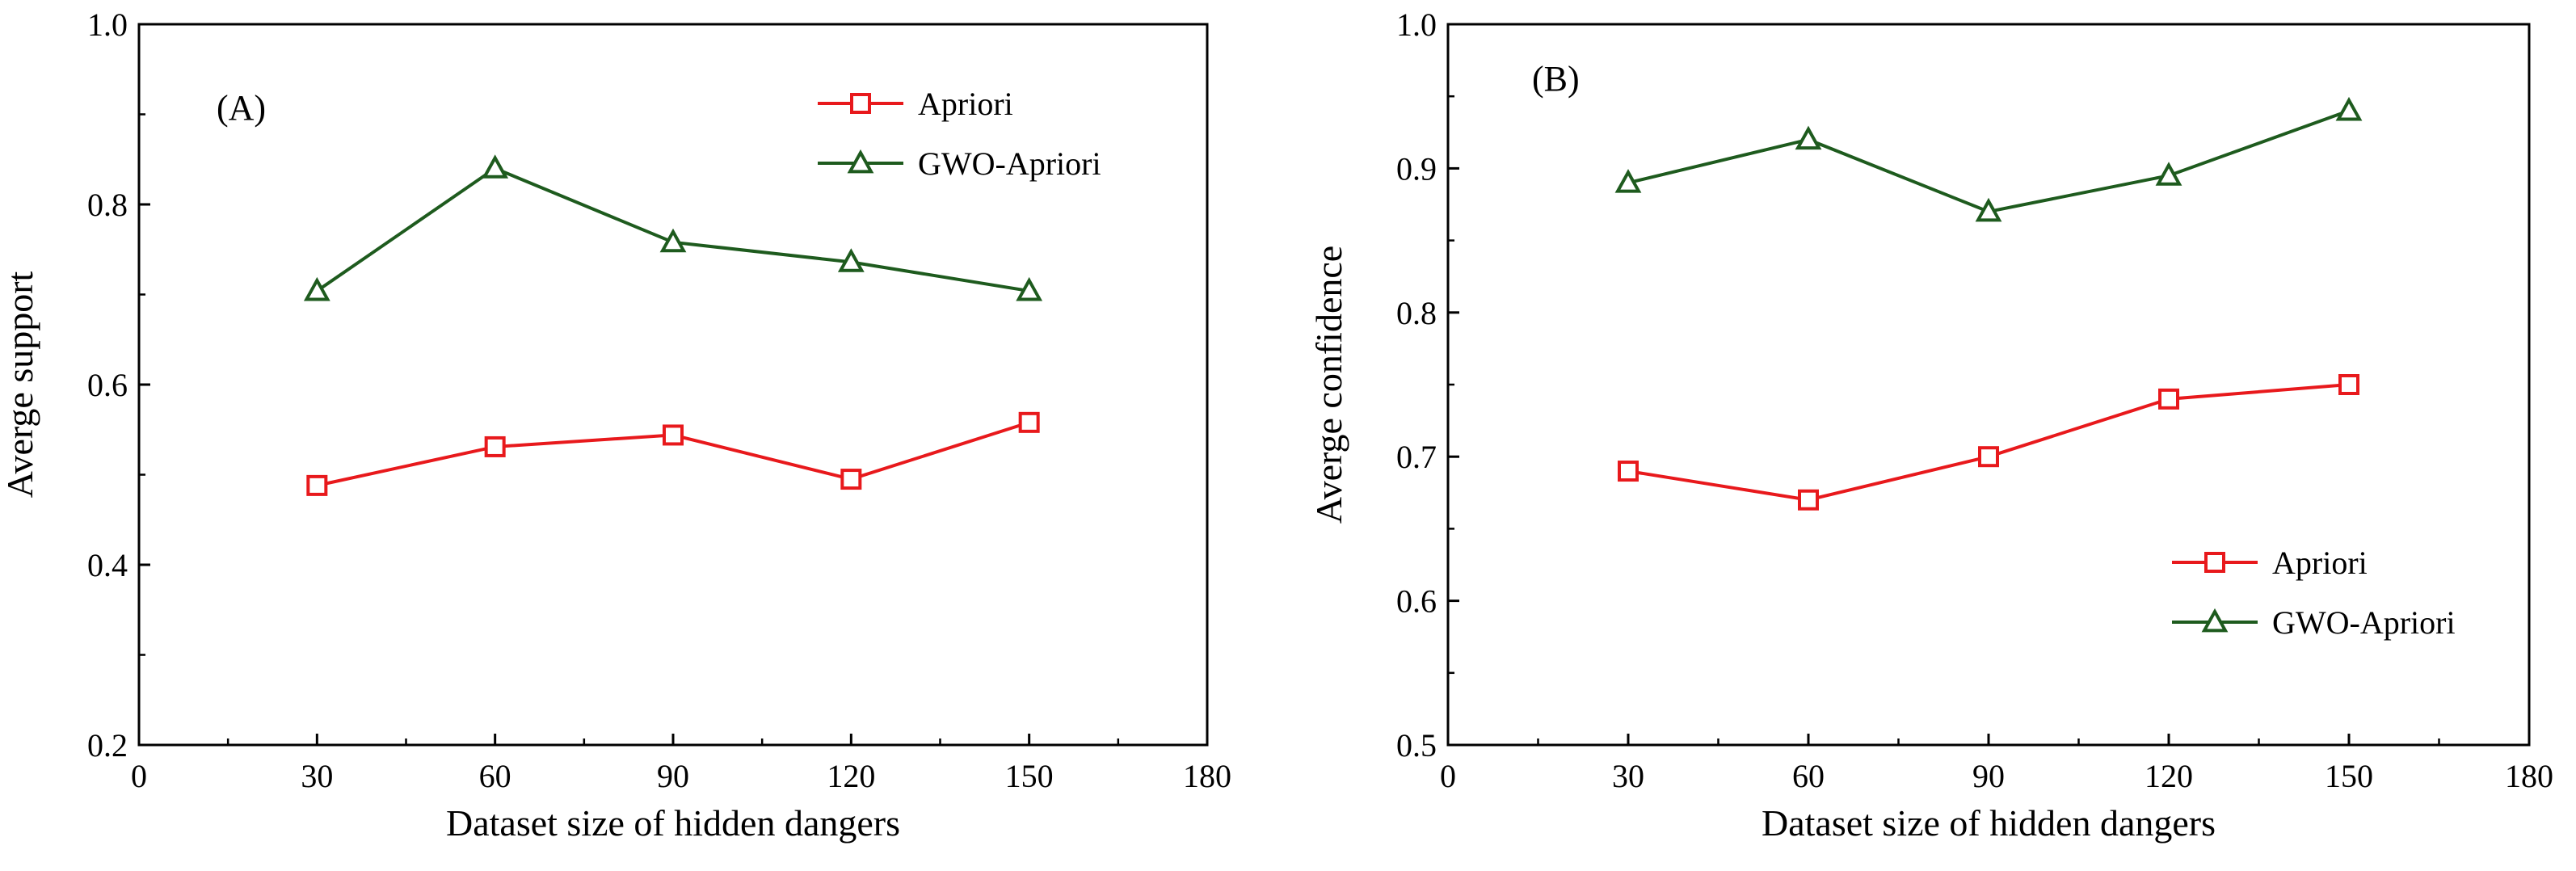 The width and height of the screenshot is (2576, 871). What do you see at coordinates (1416, 745) in the screenshot?
I see `y-tick-label: 0.5` at bounding box center [1416, 745].